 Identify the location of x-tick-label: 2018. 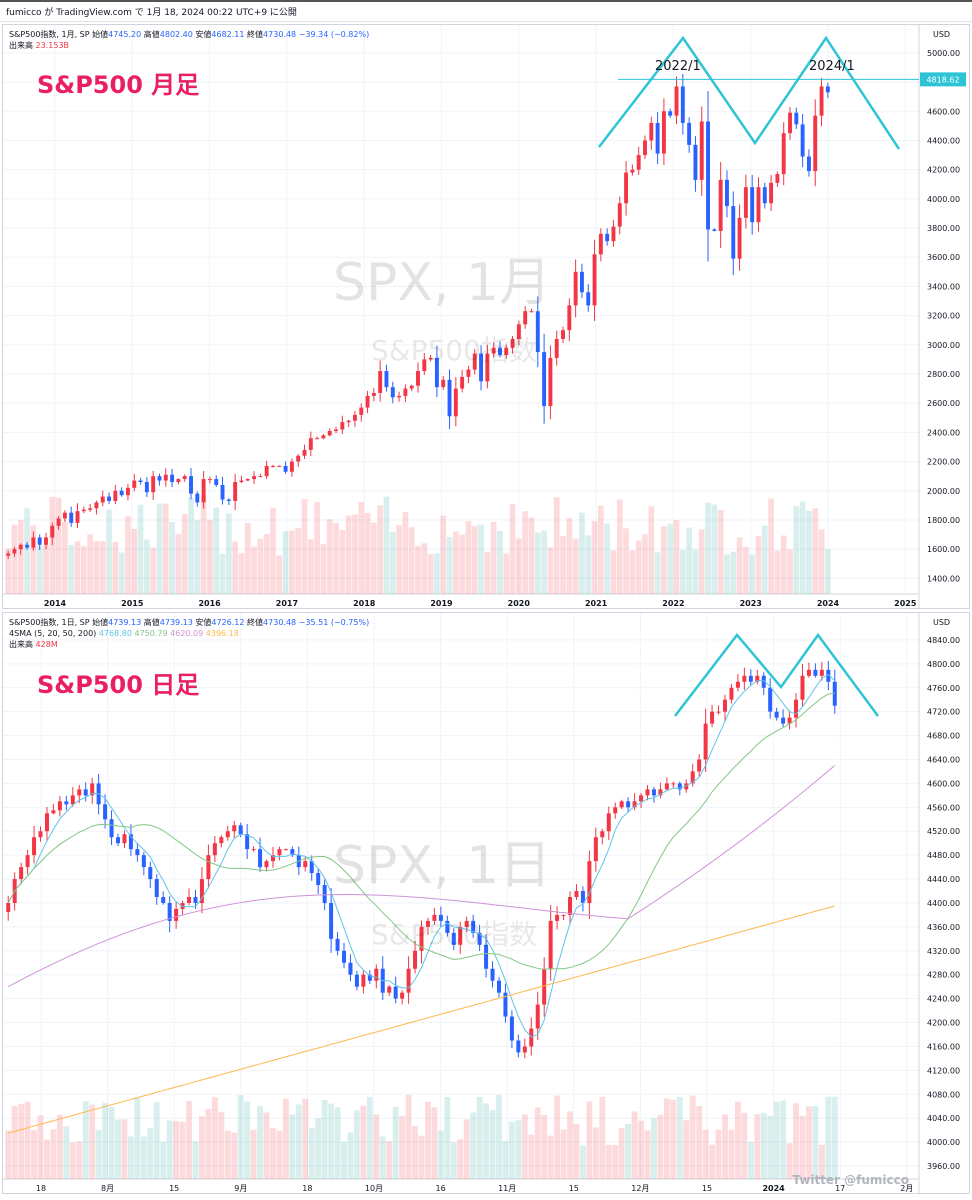
(364, 603).